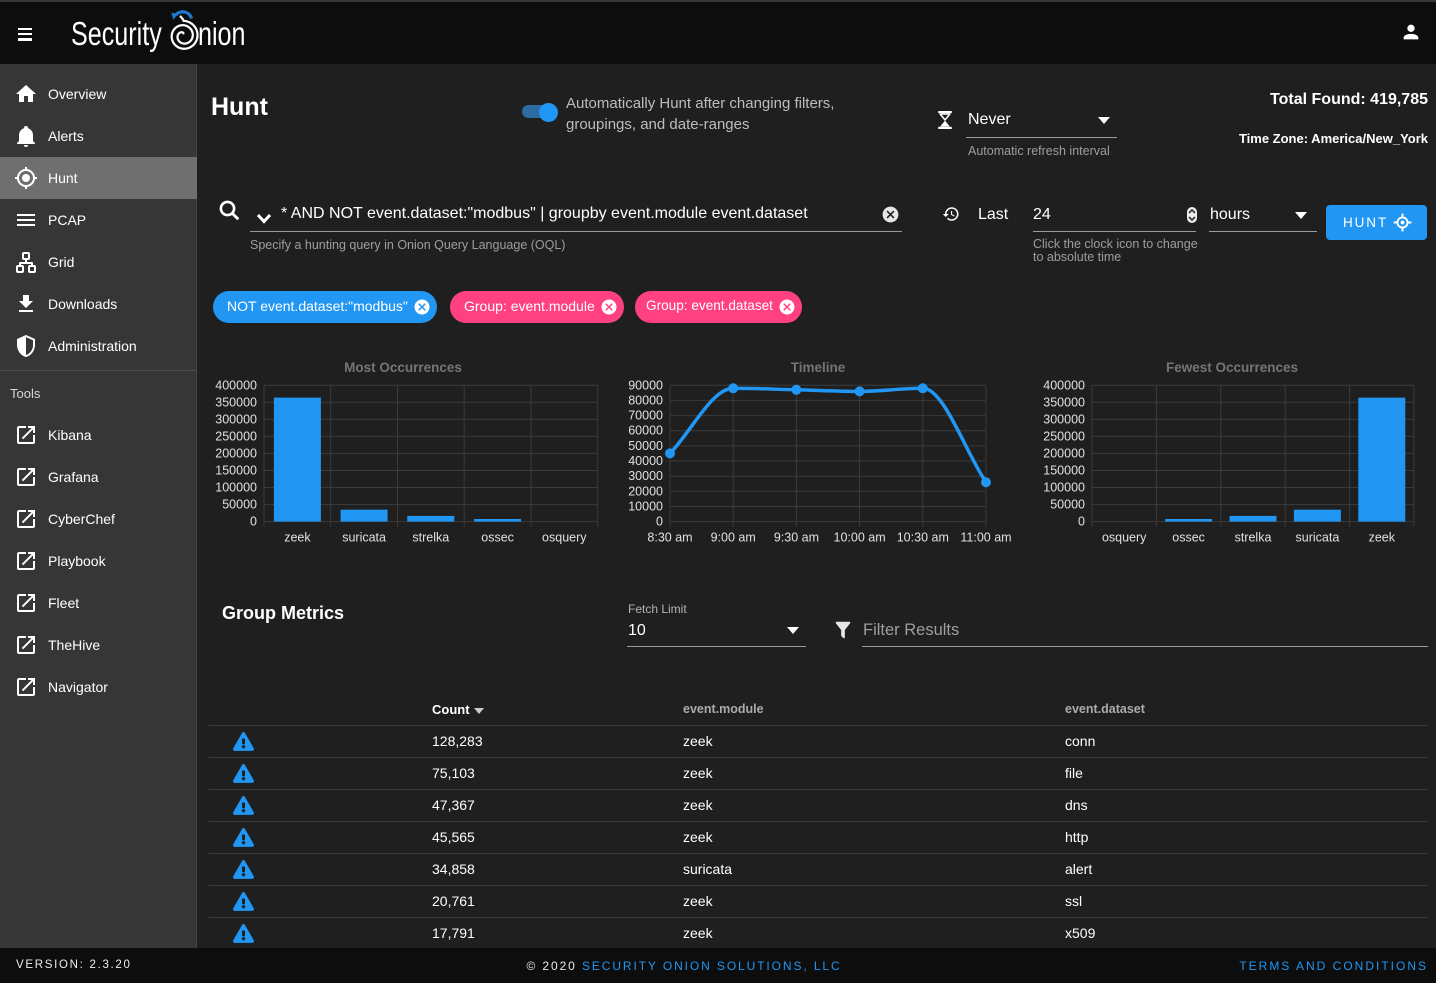 Image resolution: width=1436 pixels, height=983 pixels. Describe the element at coordinates (403, 367) in the screenshot. I see `svg-text: Most Occurrences` at that location.